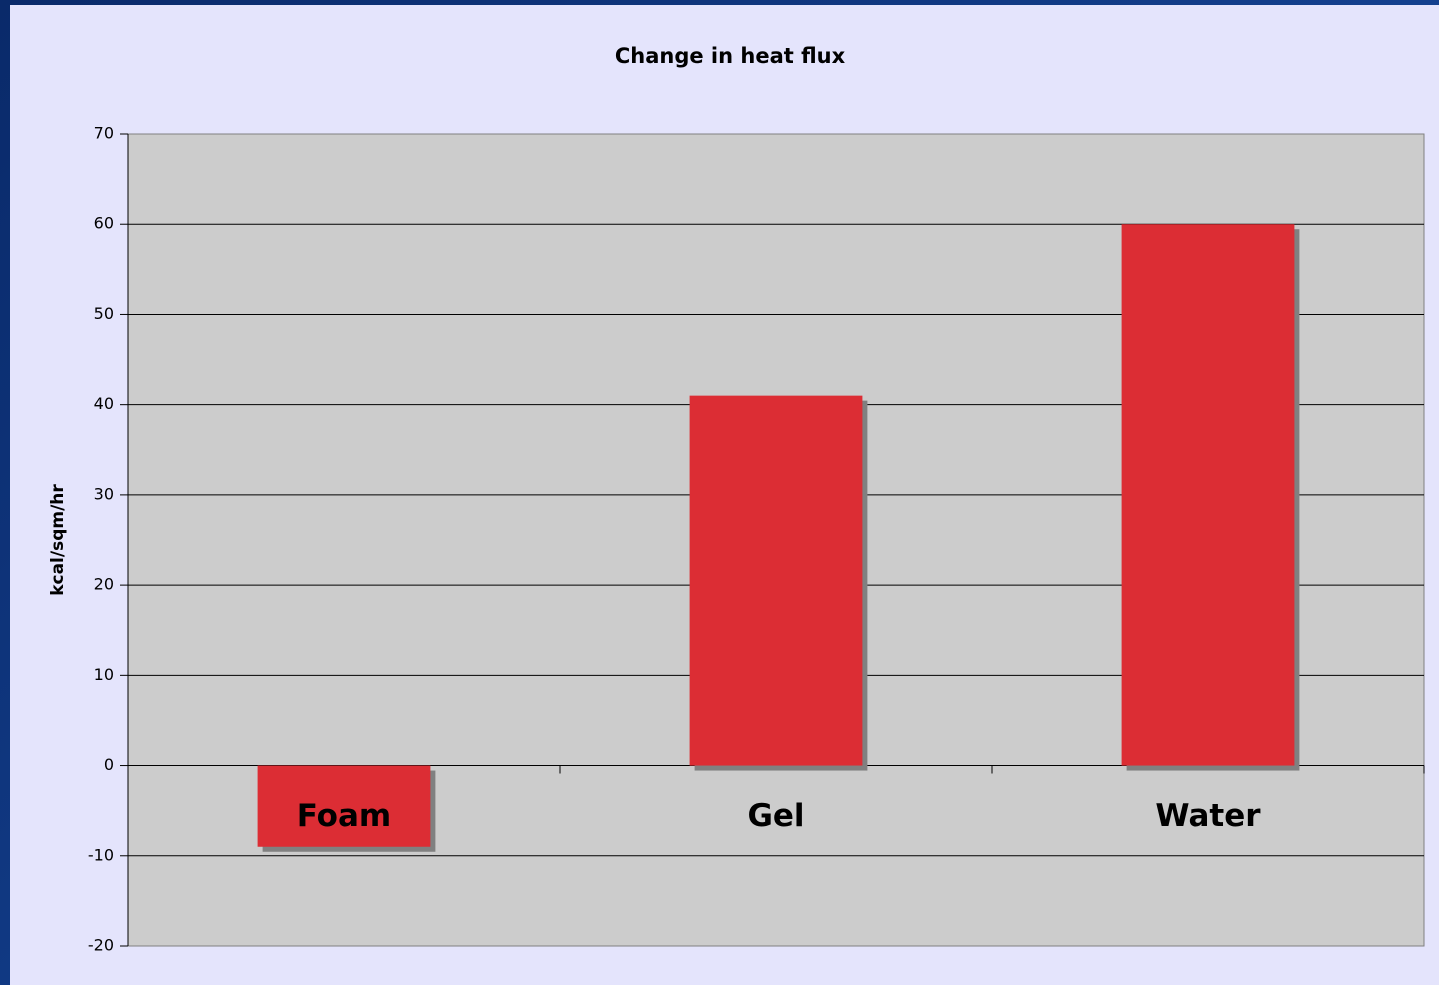  I want to click on x-tick-label: Foam, so click(344, 816).